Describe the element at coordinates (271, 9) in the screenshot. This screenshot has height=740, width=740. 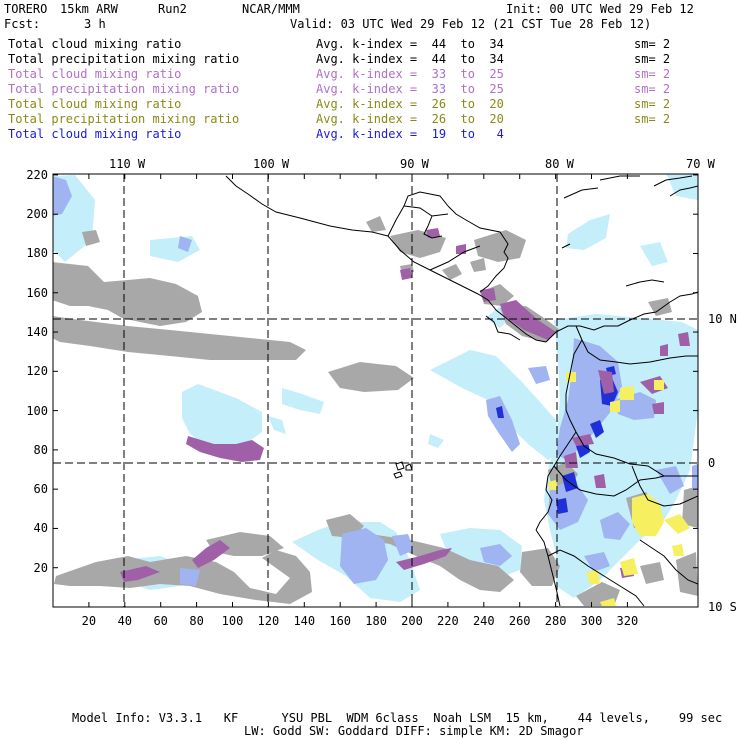
I see `org-label: NCAR/MMM` at that location.